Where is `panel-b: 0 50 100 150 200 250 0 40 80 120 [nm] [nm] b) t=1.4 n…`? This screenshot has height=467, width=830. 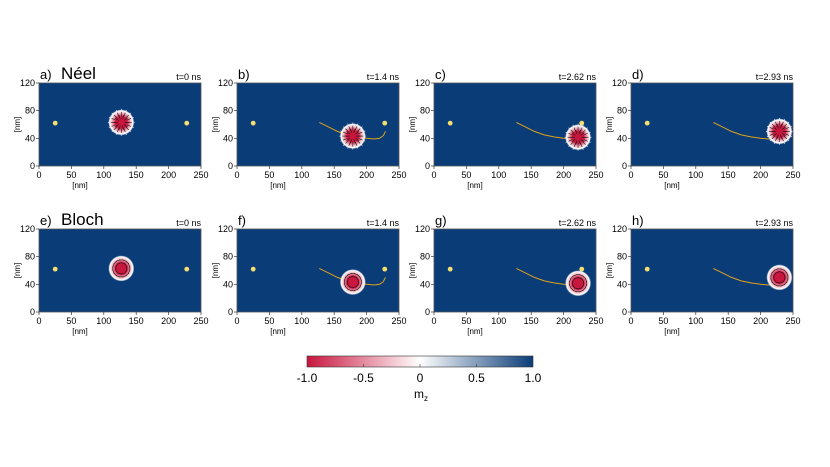 panel-b: 0 50 100 150 200 250 0 40 80 120 [nm] [nm] b) t=1.4 n… is located at coordinates (309, 128).